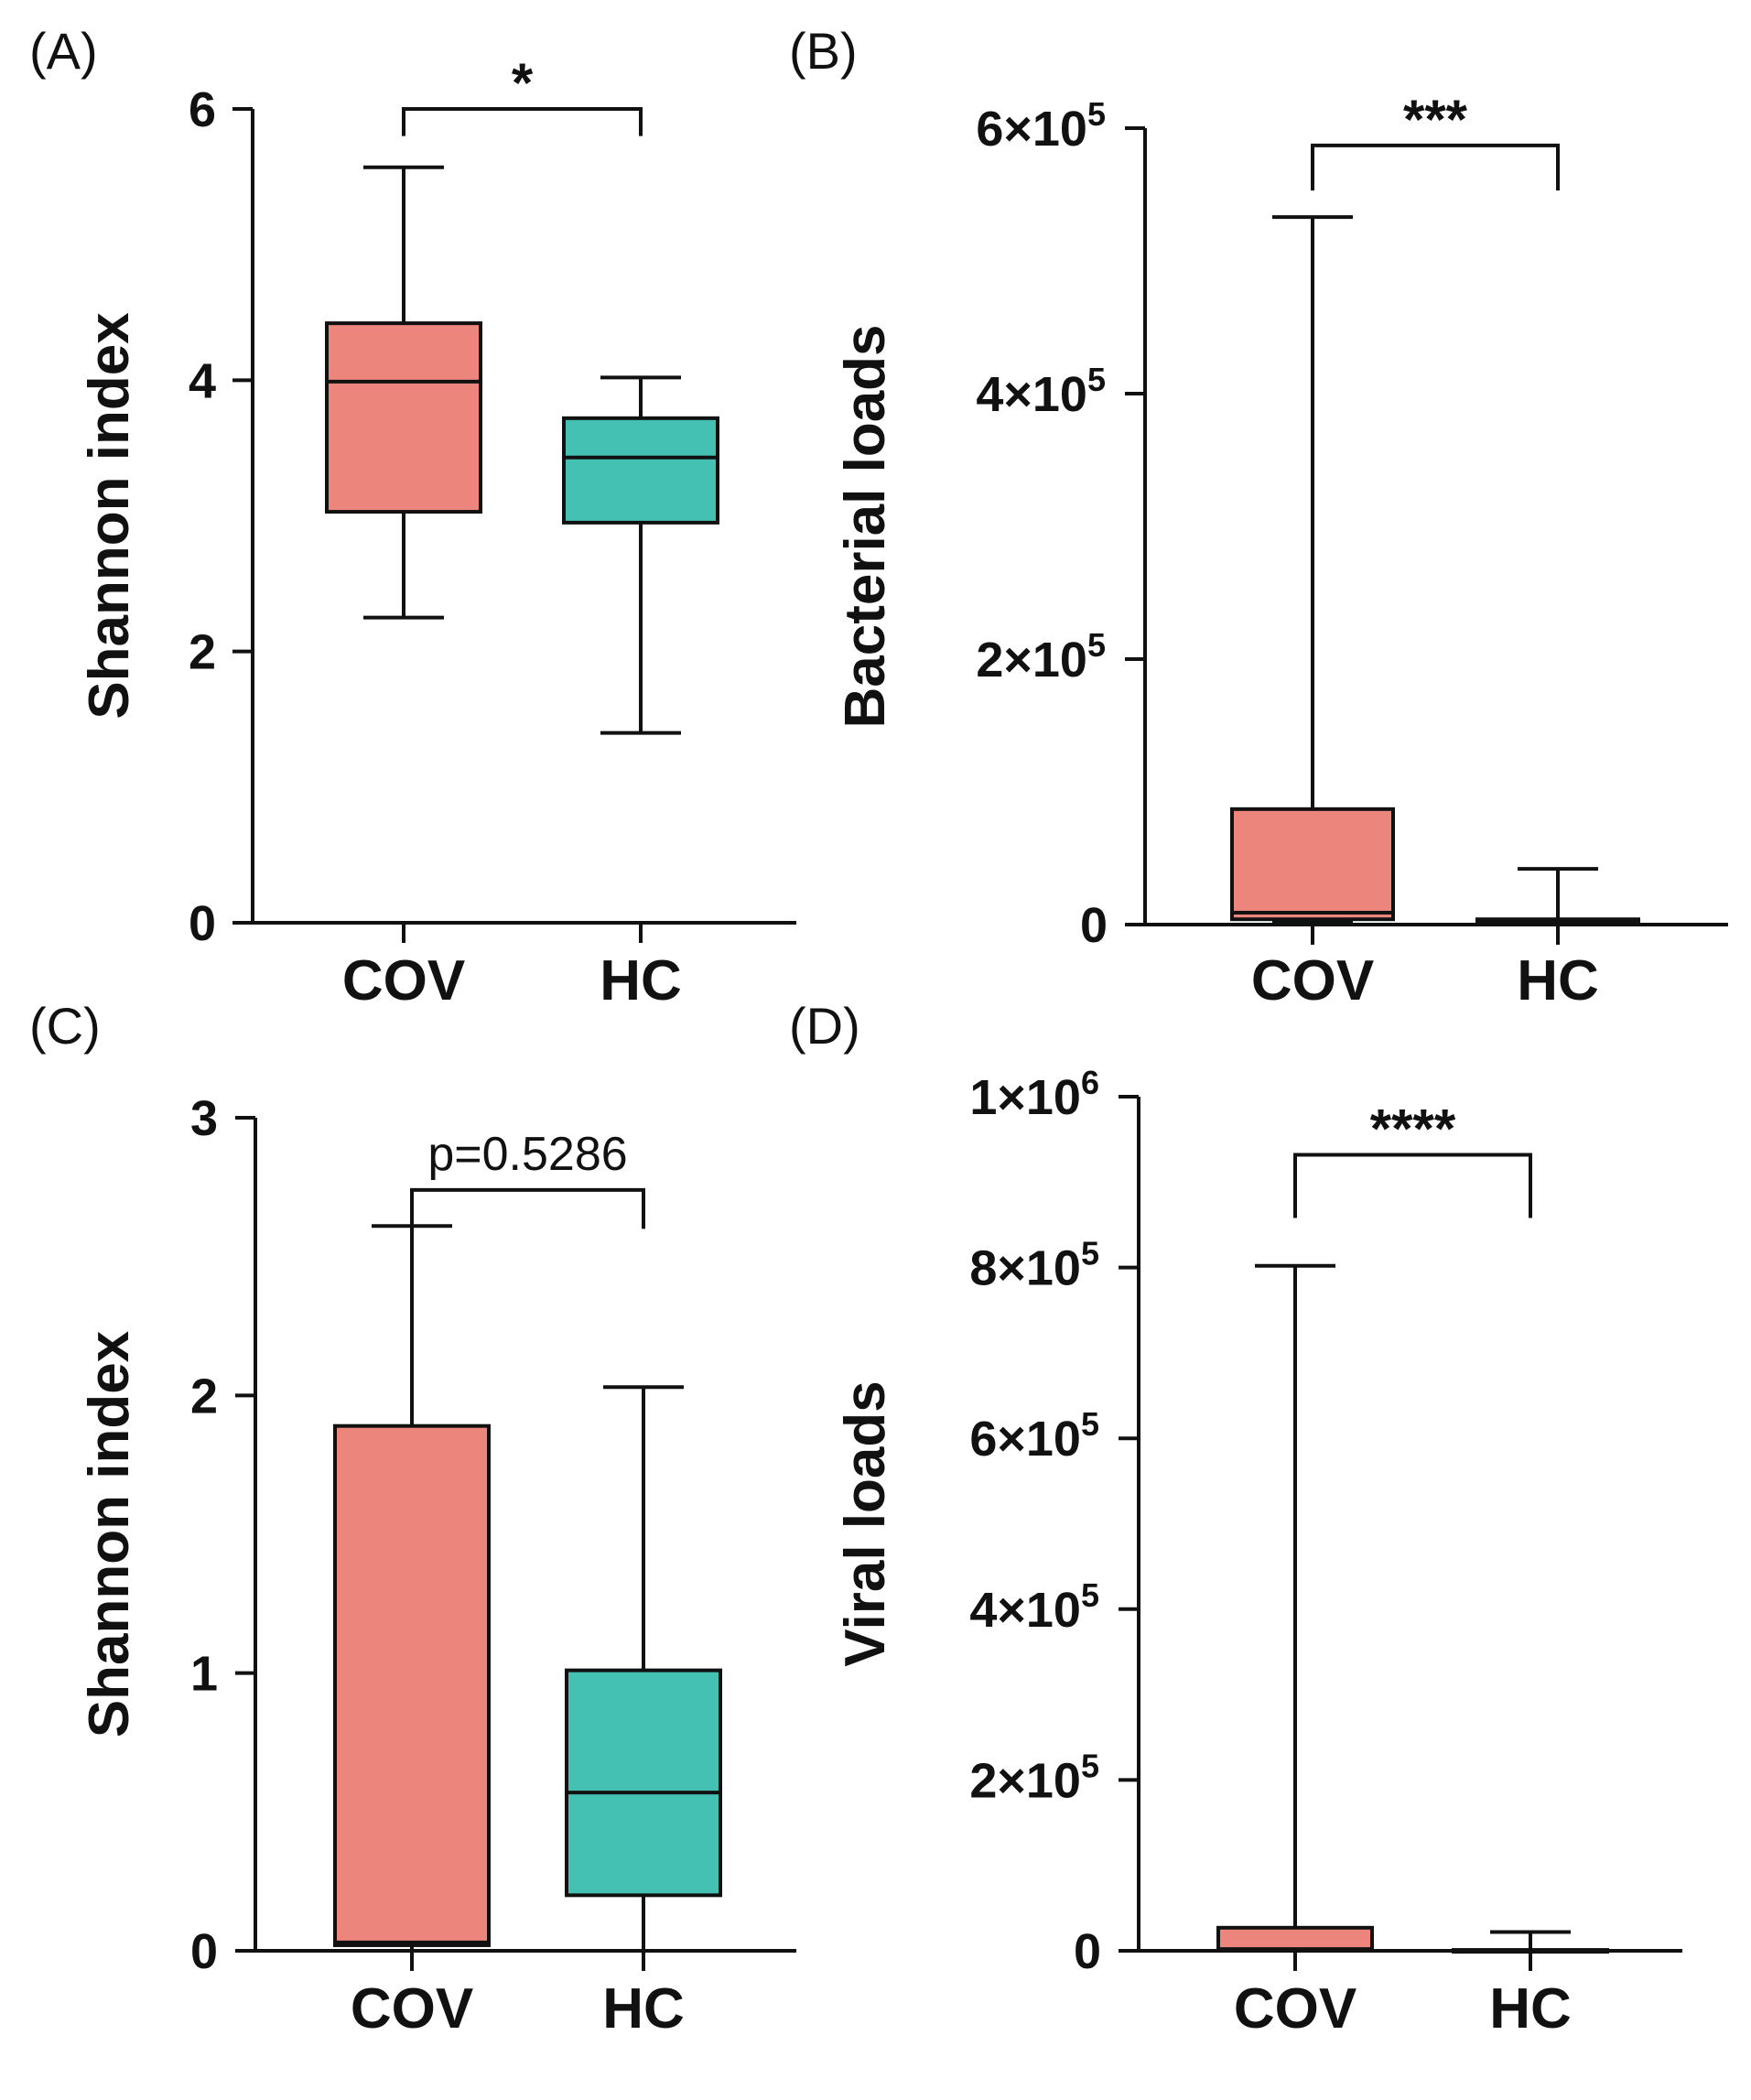  What do you see at coordinates (866, 1523) in the screenshot?
I see `y-axis-title: Viral loads` at bounding box center [866, 1523].